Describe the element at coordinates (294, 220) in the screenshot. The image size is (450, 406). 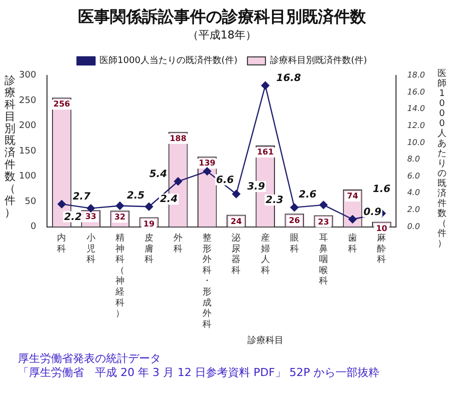
I see `data-label: 26` at that location.